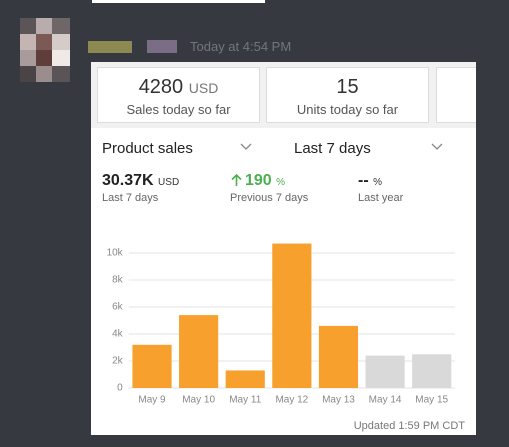  What do you see at coordinates (152, 400) in the screenshot?
I see `x-tick-label: May 9` at bounding box center [152, 400].